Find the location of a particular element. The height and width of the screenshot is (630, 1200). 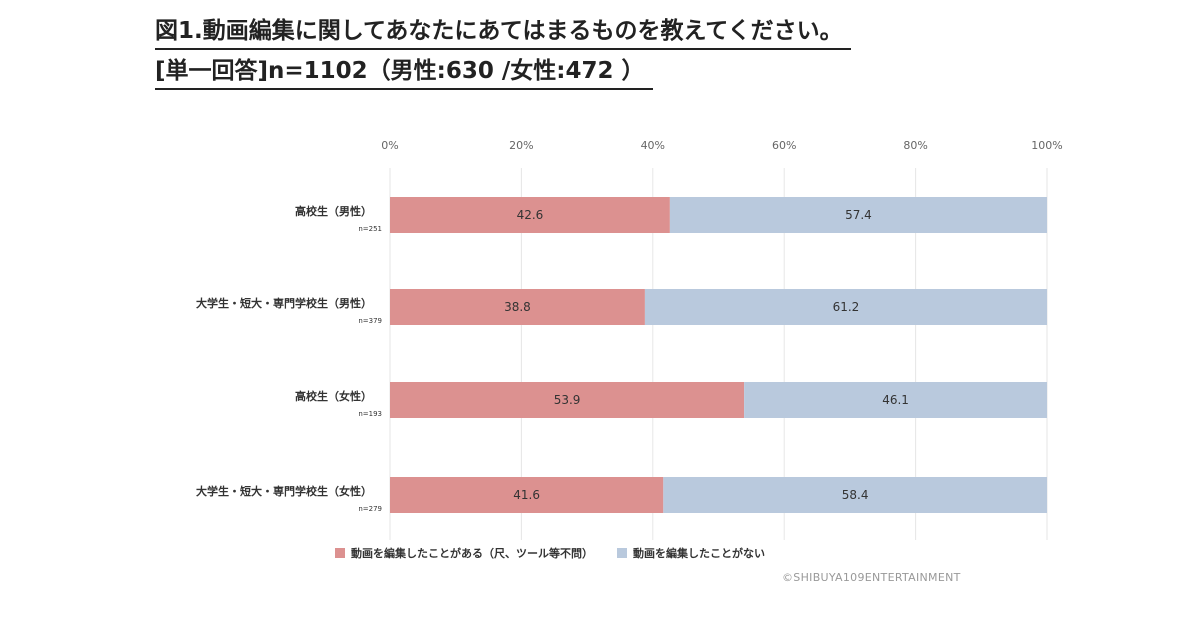

data-label: 42.6 is located at coordinates (530, 215).